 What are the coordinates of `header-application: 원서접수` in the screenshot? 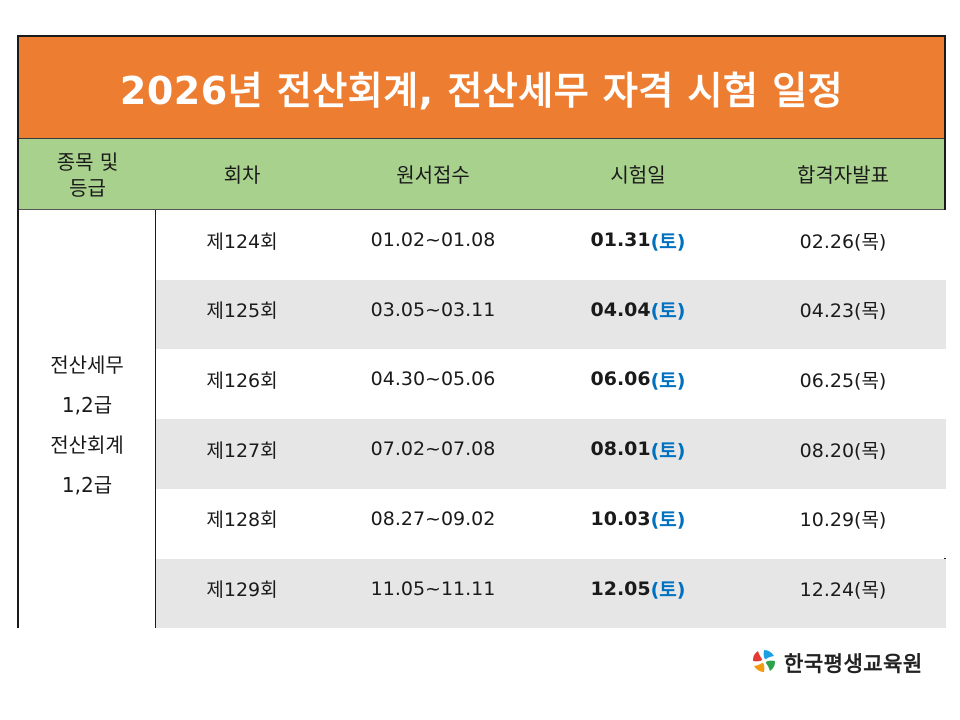 It's located at (433, 174).